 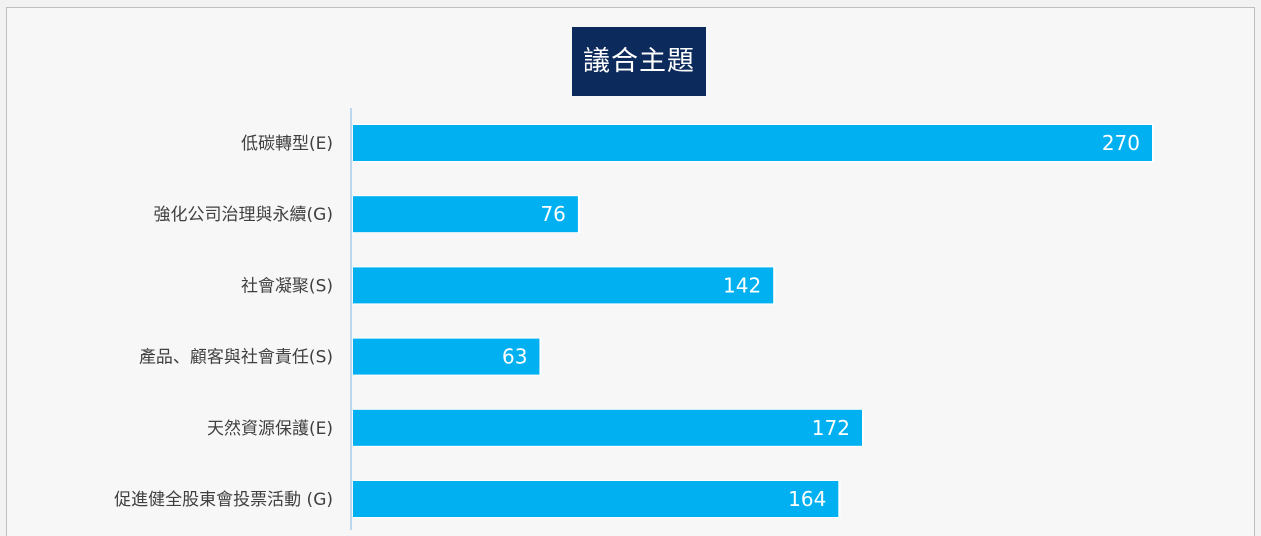 What do you see at coordinates (742, 285) in the screenshot?
I see `value-label: 142` at bounding box center [742, 285].